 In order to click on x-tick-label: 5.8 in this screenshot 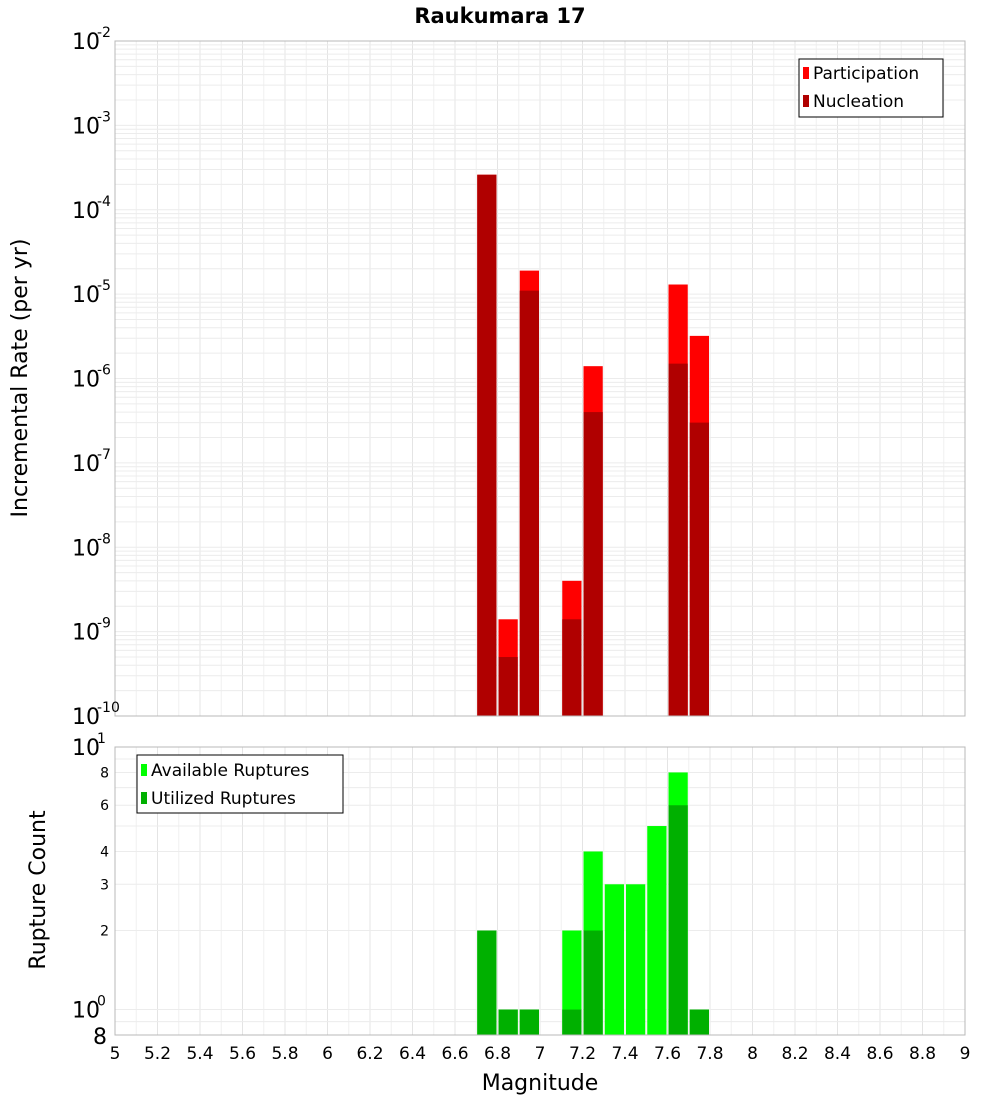, I will do `click(284, 1054)`.